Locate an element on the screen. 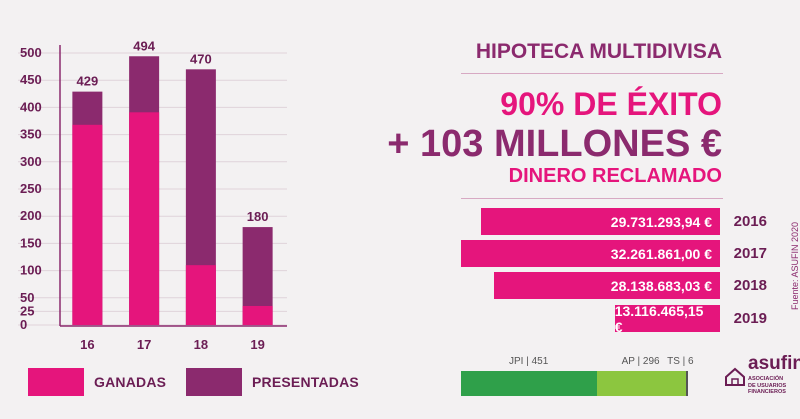  legend-ganadas: GANADAS is located at coordinates (97, 382).